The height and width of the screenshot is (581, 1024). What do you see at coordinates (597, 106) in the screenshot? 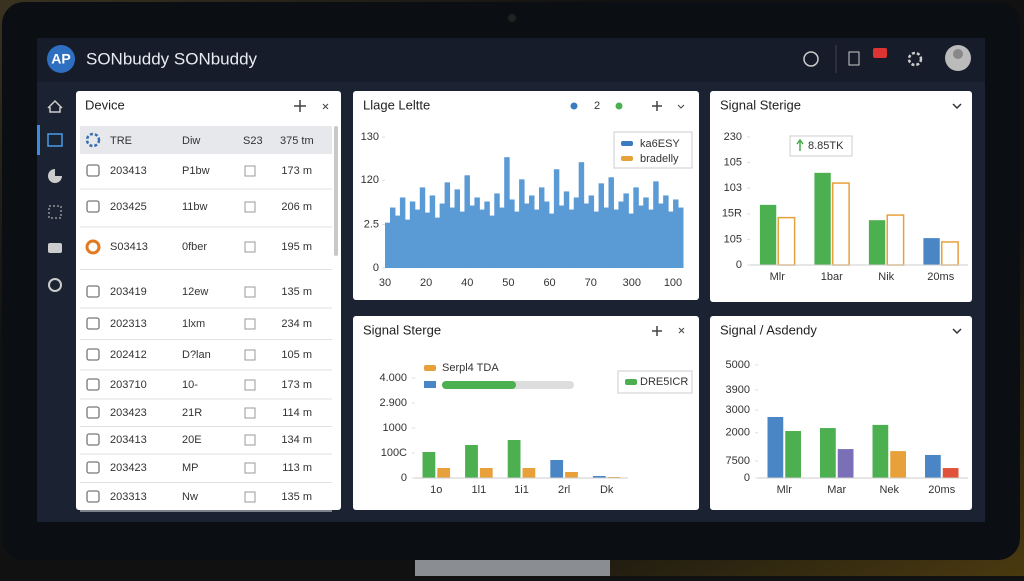
I see `control-label: 2` at bounding box center [597, 106].